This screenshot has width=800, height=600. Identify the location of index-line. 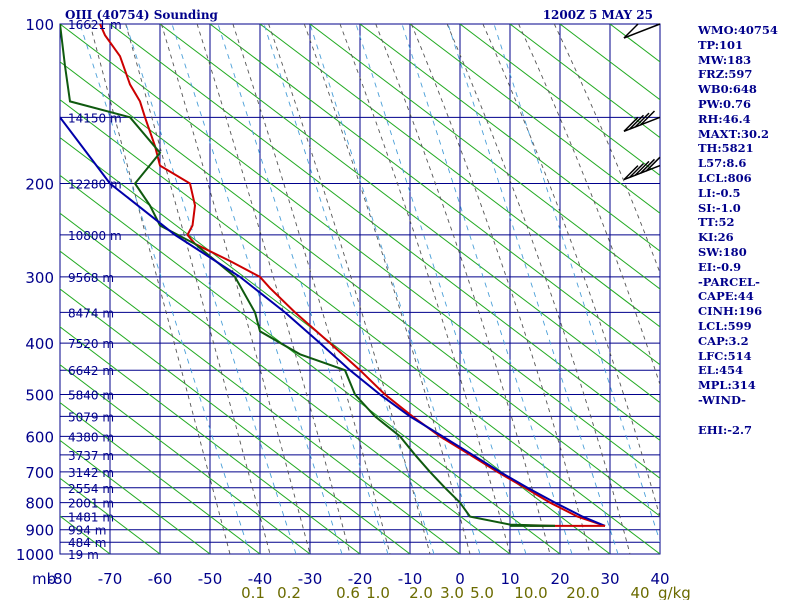
(748, 415).